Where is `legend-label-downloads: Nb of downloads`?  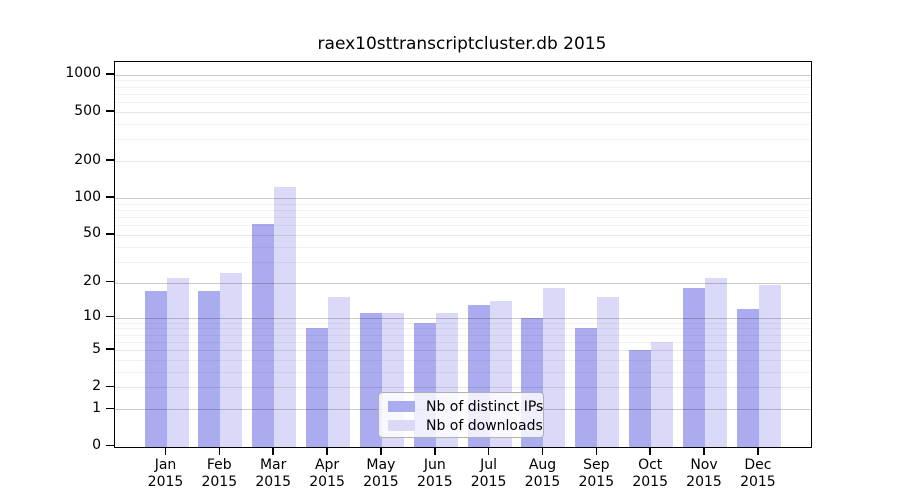
legend-label-downloads: Nb of downloads is located at coordinates (484, 425).